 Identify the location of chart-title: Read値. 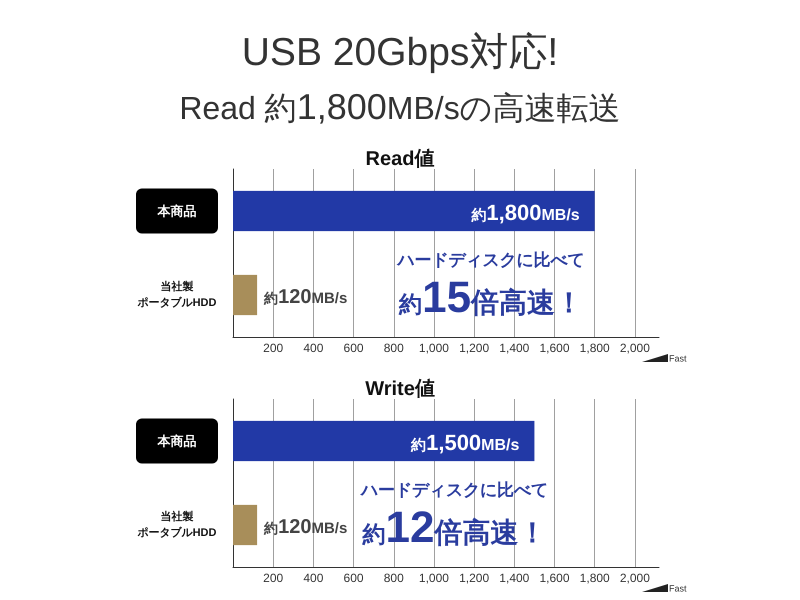
(400, 159).